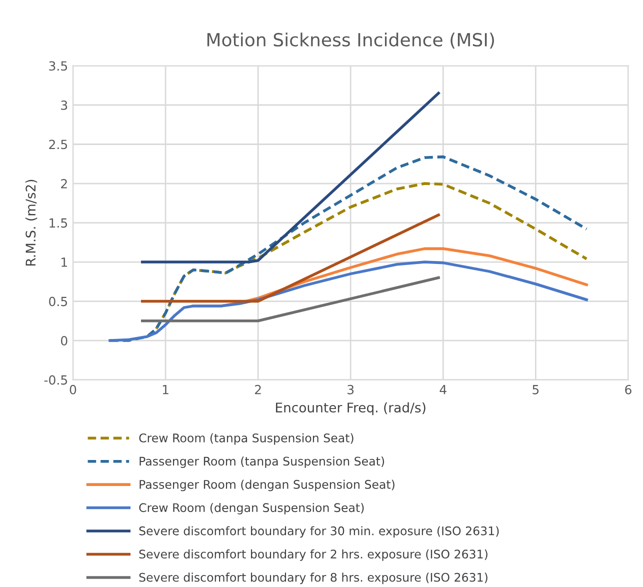 Image resolution: width=643 pixels, height=587 pixels. I want to click on y-tick-label: -0.5, so click(56, 380).